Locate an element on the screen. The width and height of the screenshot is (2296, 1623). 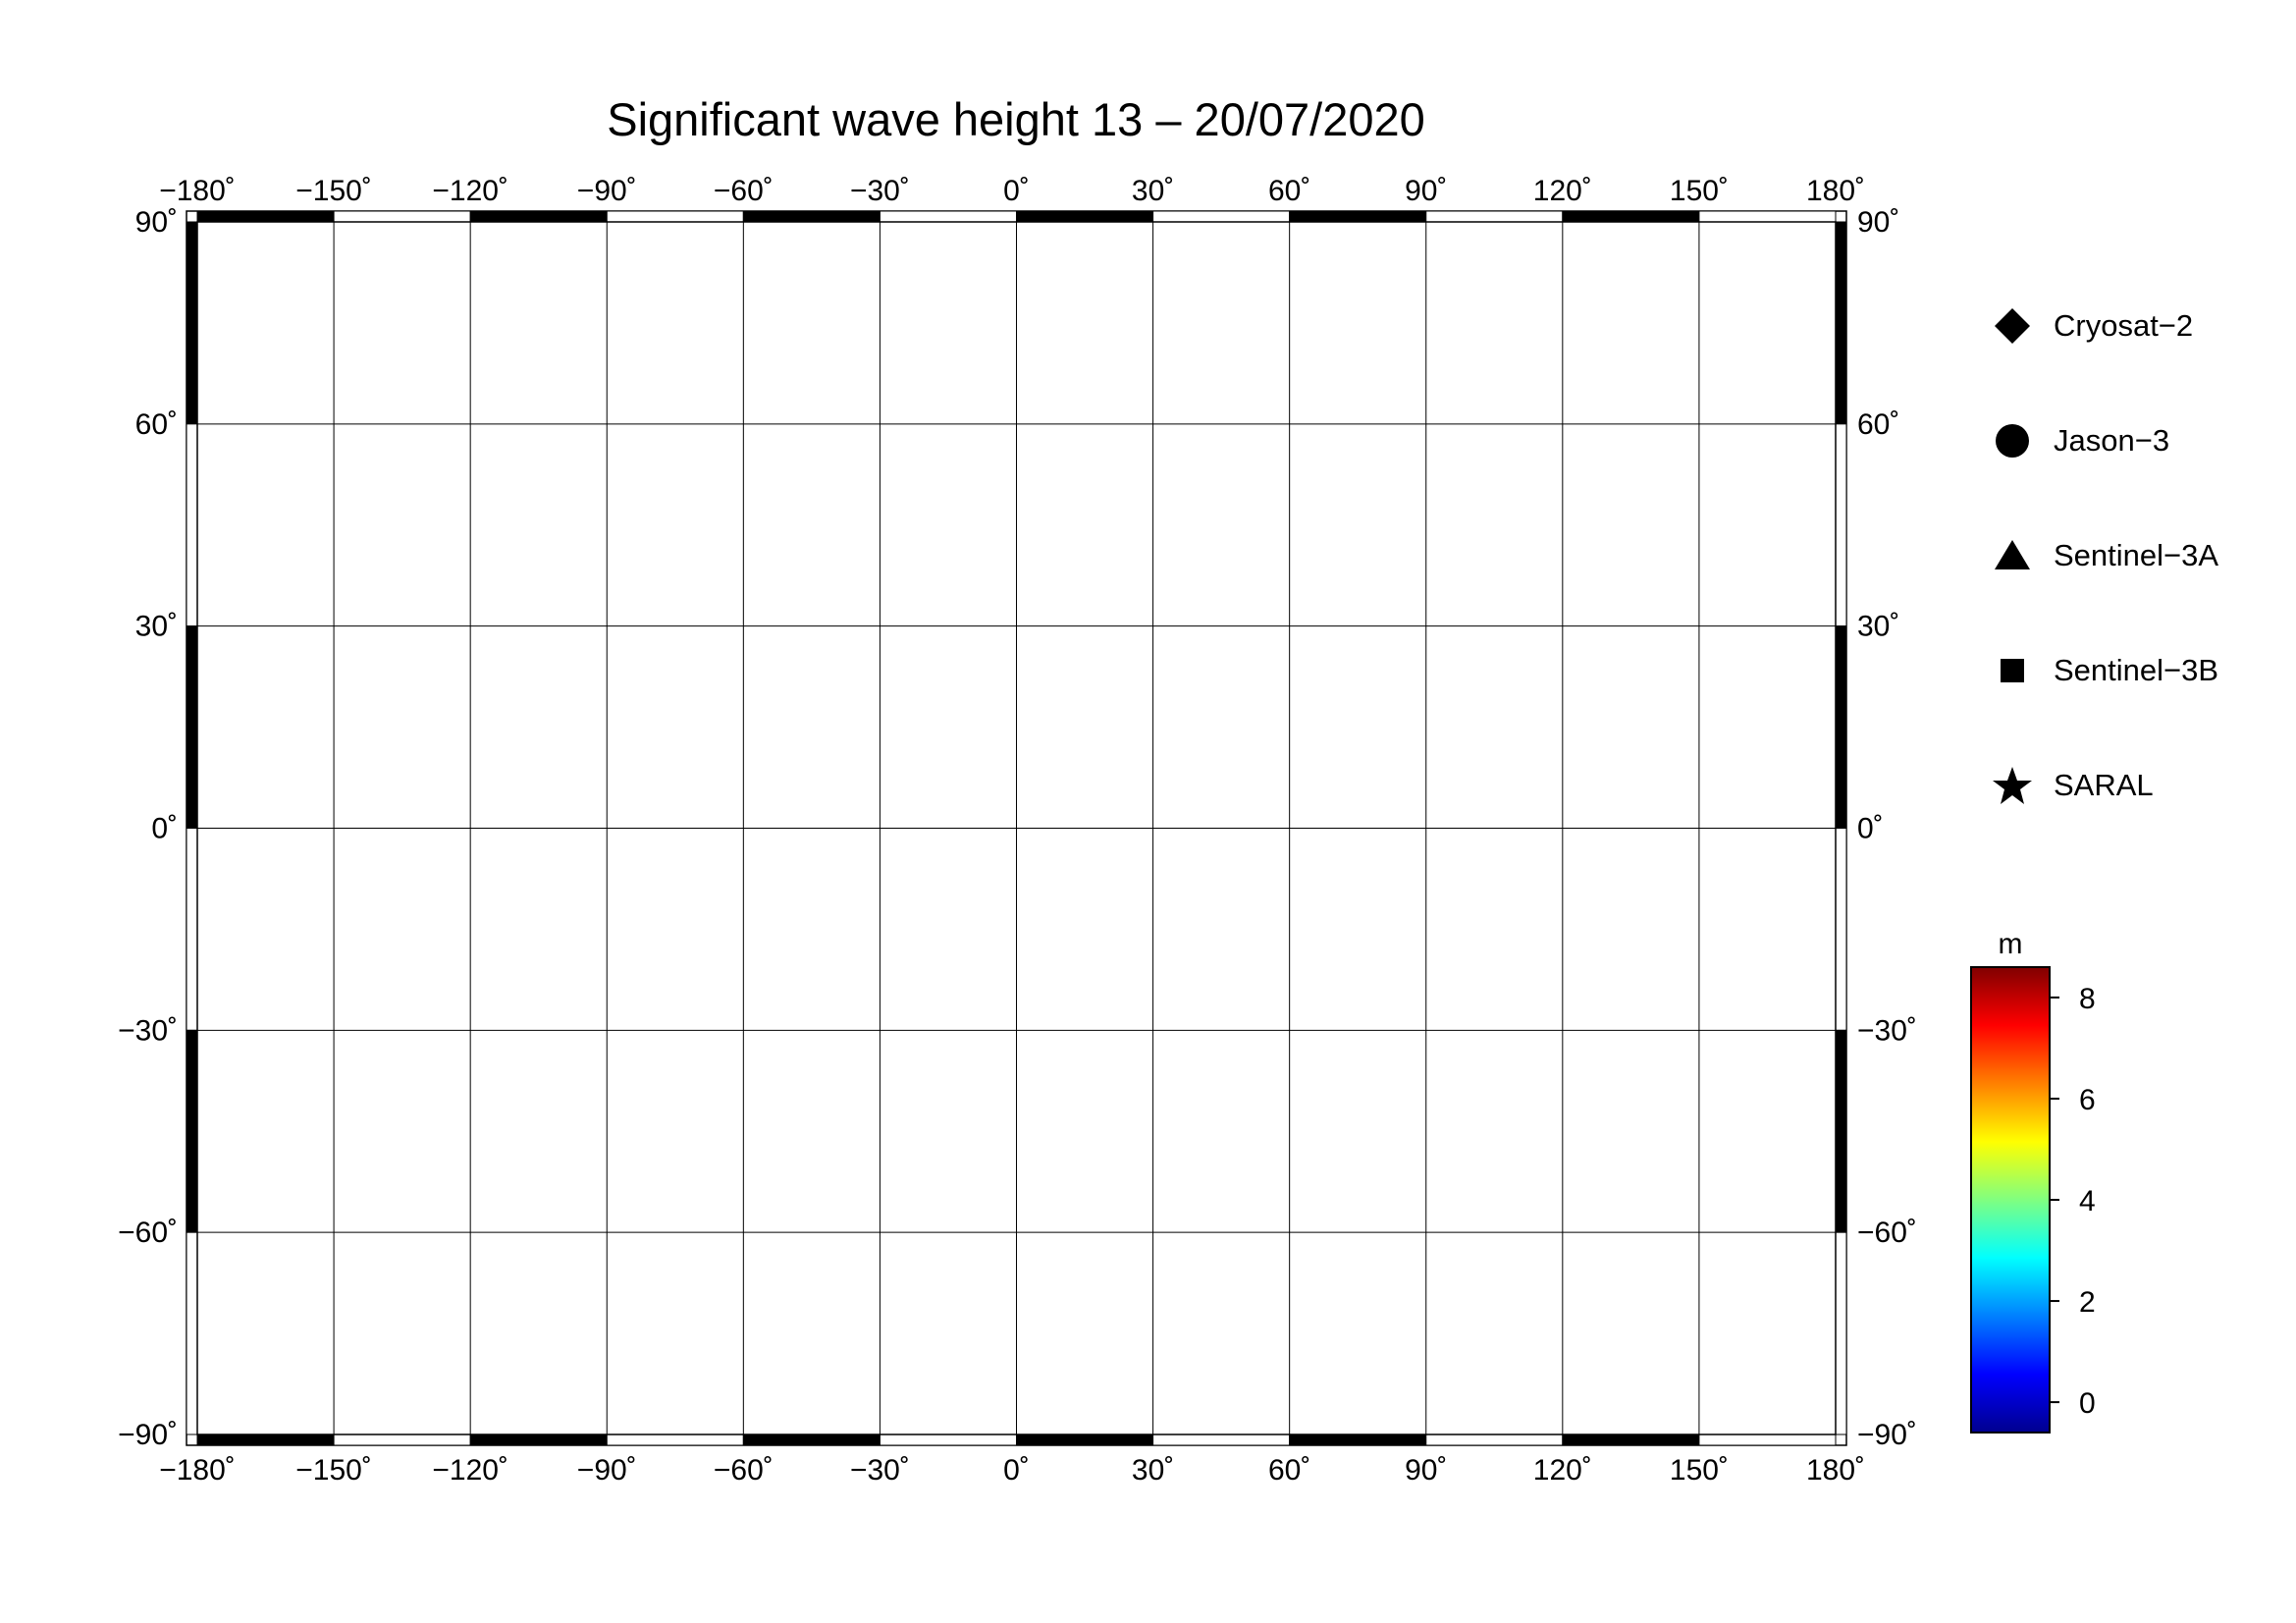
x-tick-label-bottom: −150˚ is located at coordinates (333, 1470).